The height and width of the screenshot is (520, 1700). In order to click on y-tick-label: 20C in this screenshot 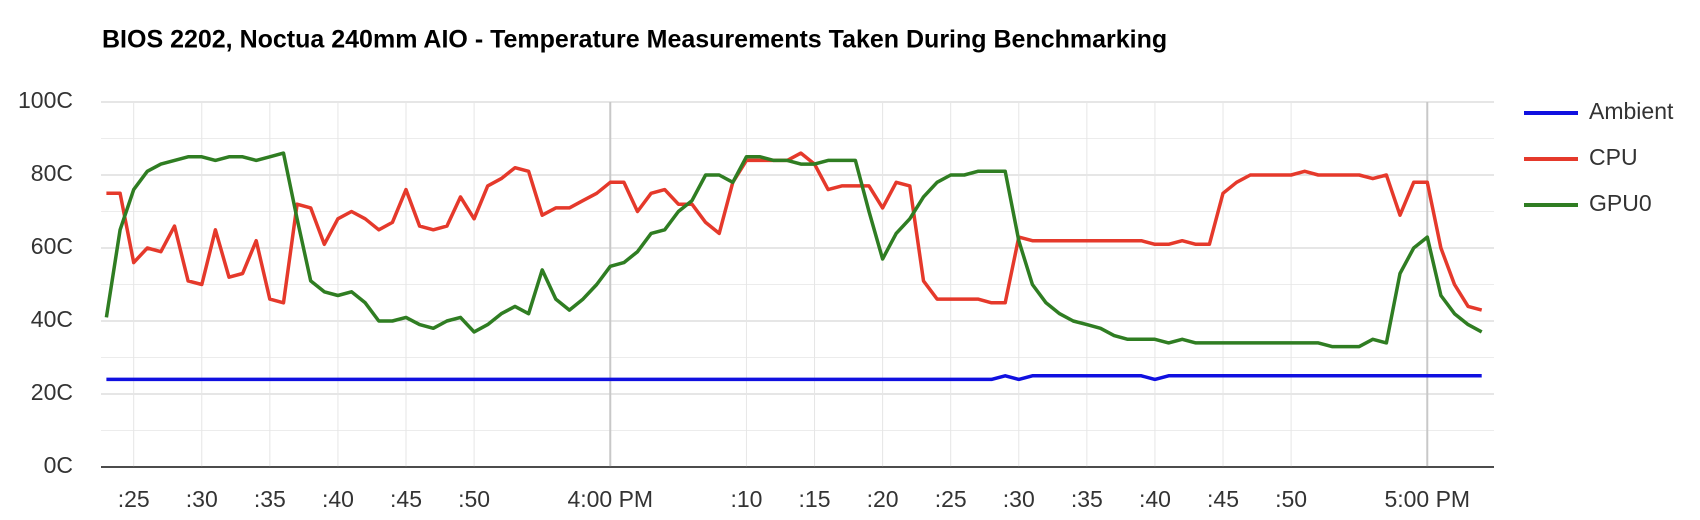, I will do `click(52, 392)`.